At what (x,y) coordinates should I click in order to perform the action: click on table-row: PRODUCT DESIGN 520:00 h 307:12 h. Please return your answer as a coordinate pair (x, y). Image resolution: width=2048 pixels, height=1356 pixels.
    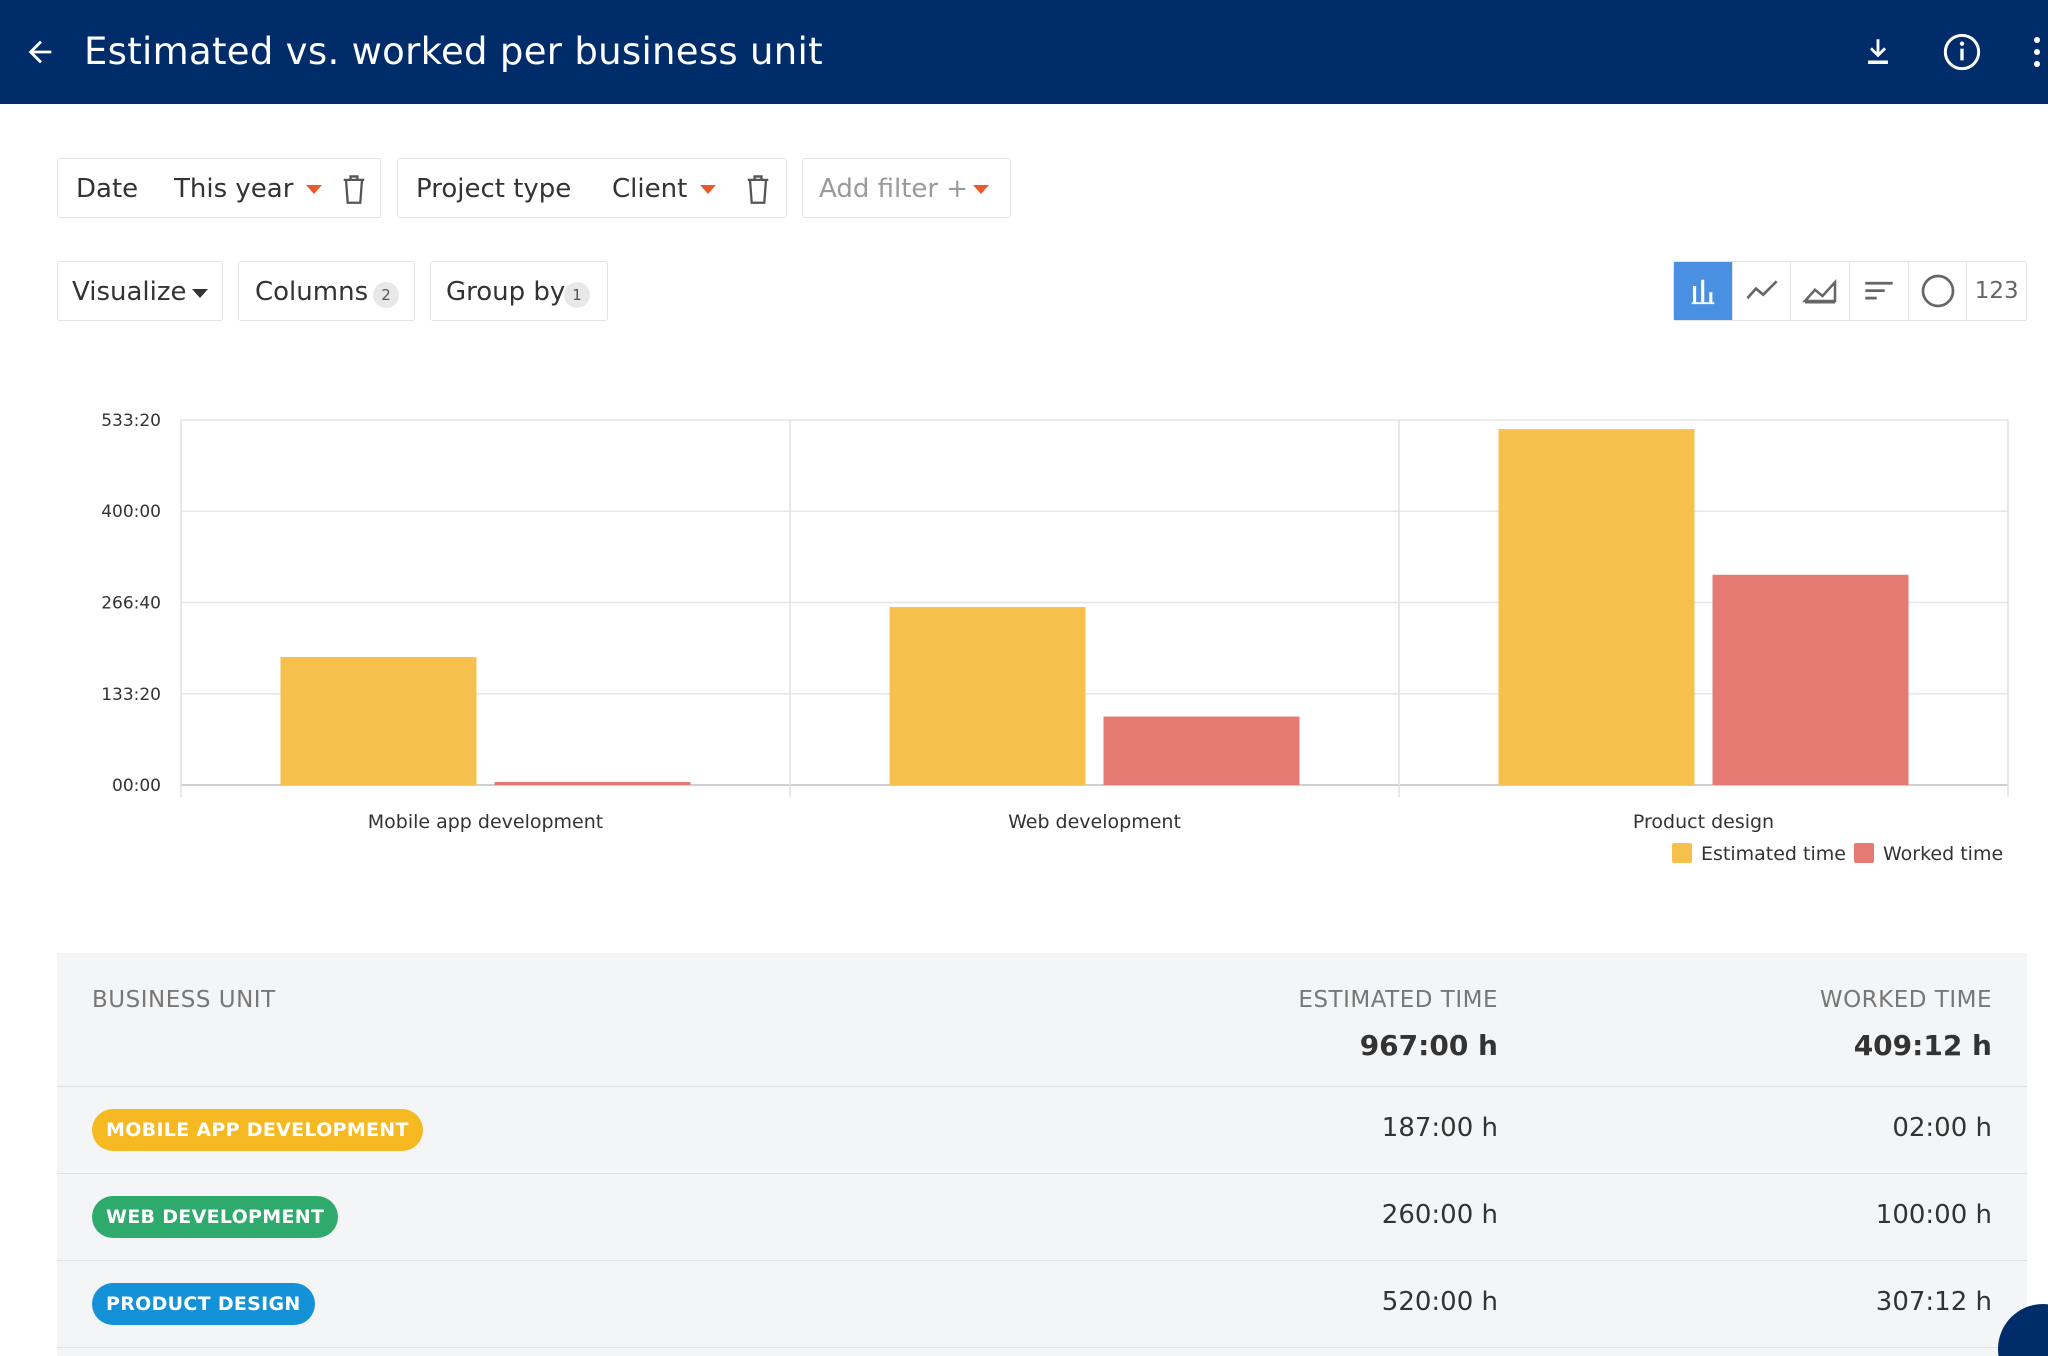
    Looking at the image, I should click on (1042, 1304).